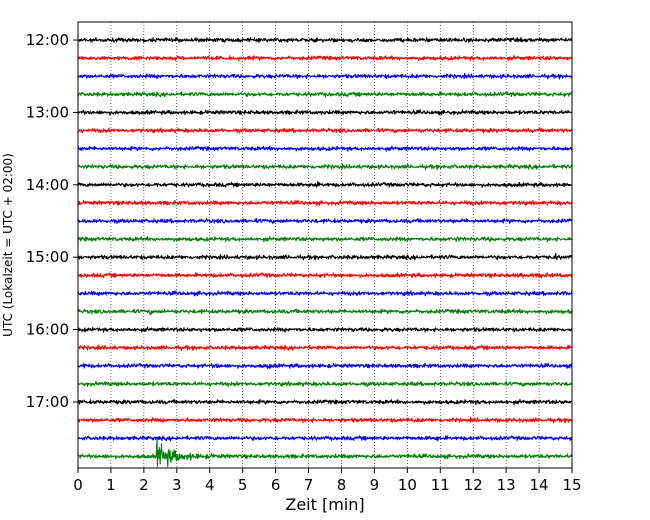 This screenshot has height=520, width=650. I want to click on x-tick-label: 2, so click(144, 485).